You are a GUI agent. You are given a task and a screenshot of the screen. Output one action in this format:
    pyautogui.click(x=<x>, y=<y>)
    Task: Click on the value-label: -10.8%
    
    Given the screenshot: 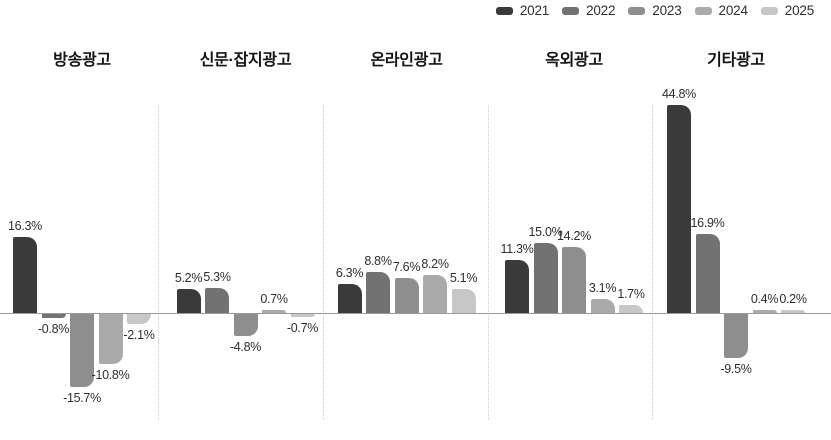 What is the action you would take?
    pyautogui.click(x=110, y=375)
    